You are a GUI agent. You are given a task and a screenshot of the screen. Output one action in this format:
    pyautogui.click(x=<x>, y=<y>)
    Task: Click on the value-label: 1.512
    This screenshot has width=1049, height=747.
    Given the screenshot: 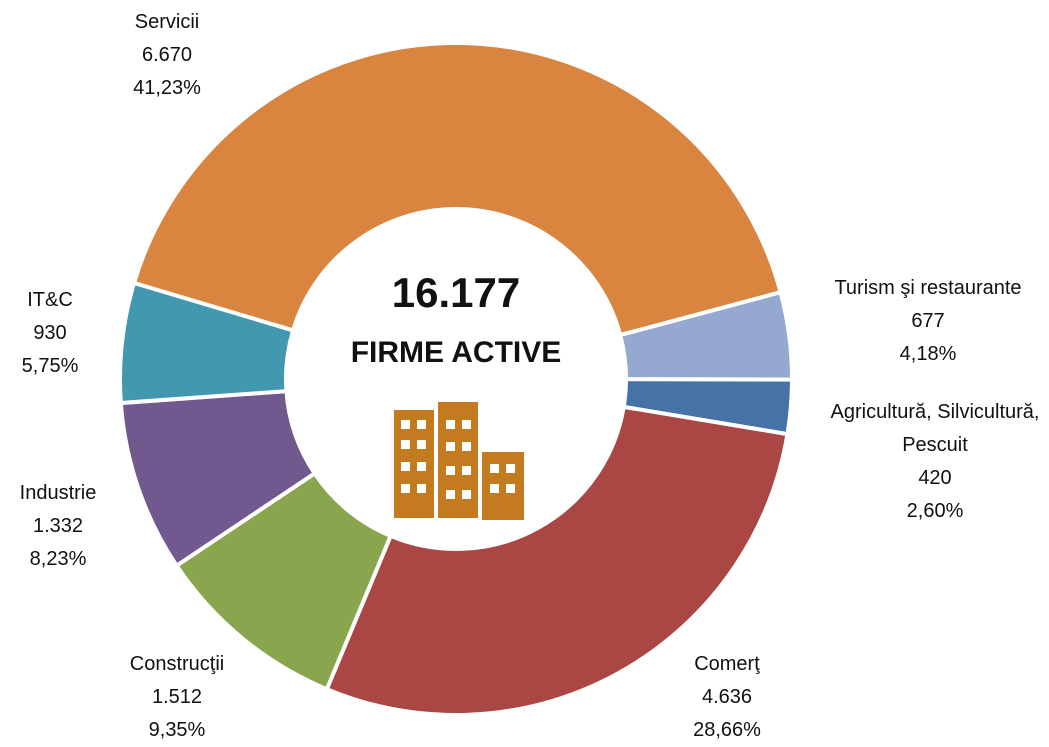 What is the action you would take?
    pyautogui.click(x=177, y=697)
    